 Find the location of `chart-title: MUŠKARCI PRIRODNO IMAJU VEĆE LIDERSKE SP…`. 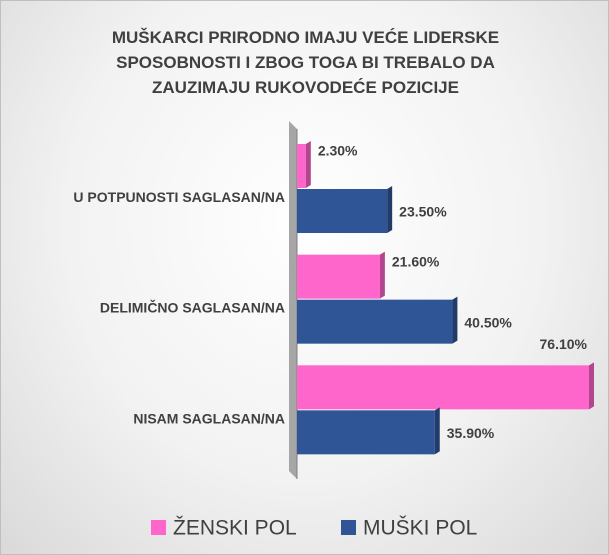

chart-title: MUŠKARCI PRIRODNO IMAJU VEĆE LIDERSKE SP… is located at coordinates (305, 62).